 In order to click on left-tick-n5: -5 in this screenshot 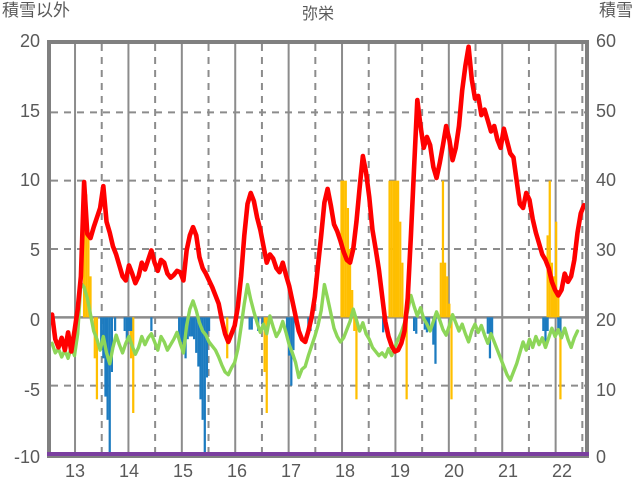, I will do `click(31, 390)`.